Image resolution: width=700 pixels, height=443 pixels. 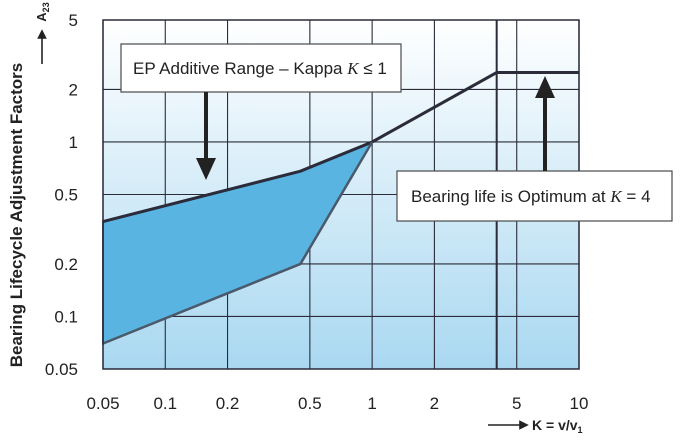 I want to click on y-tick-label: 0.05, so click(x=61, y=369).